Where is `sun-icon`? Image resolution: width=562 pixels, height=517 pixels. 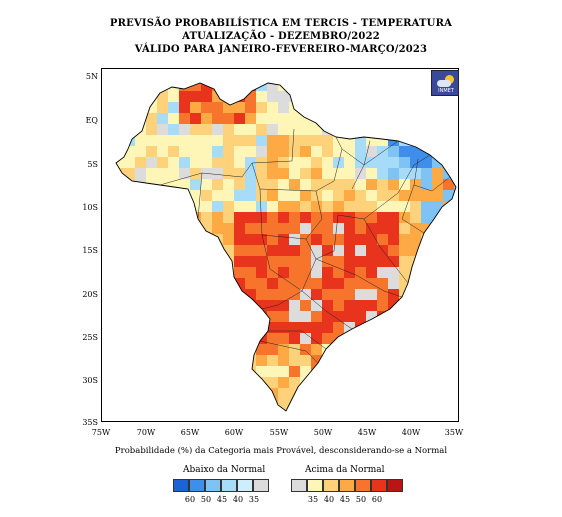
sun-icon is located at coordinates (449, 79).